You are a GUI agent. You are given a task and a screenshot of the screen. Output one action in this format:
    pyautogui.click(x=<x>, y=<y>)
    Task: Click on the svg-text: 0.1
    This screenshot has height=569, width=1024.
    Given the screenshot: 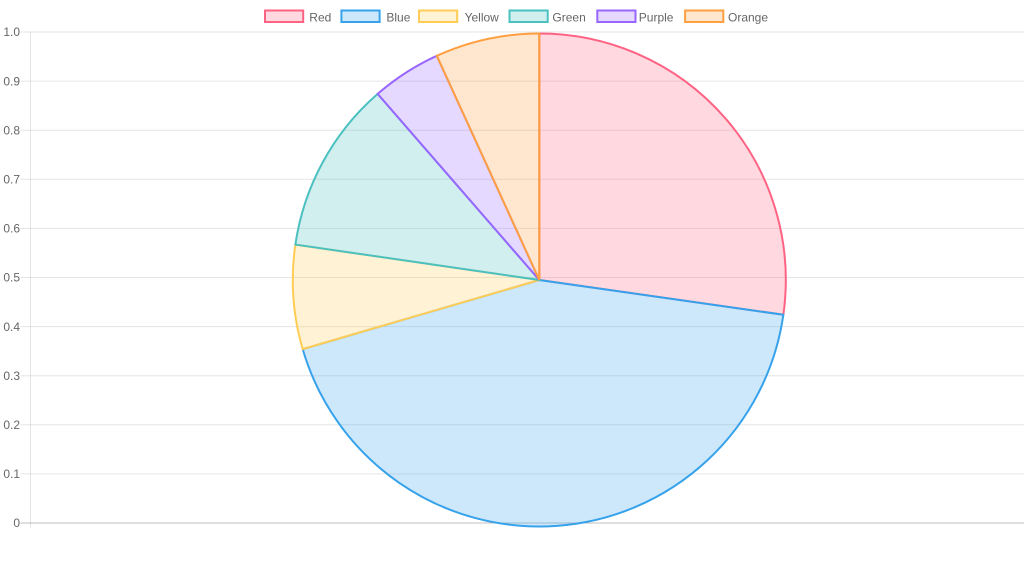 What is the action you would take?
    pyautogui.click(x=11, y=474)
    